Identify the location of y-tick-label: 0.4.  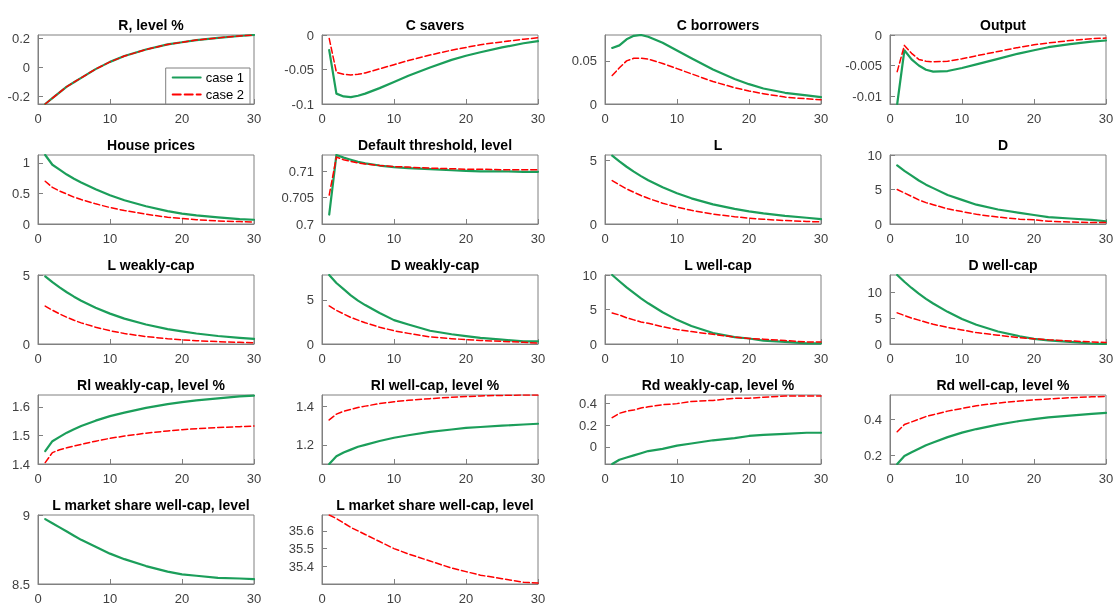
(872, 419).